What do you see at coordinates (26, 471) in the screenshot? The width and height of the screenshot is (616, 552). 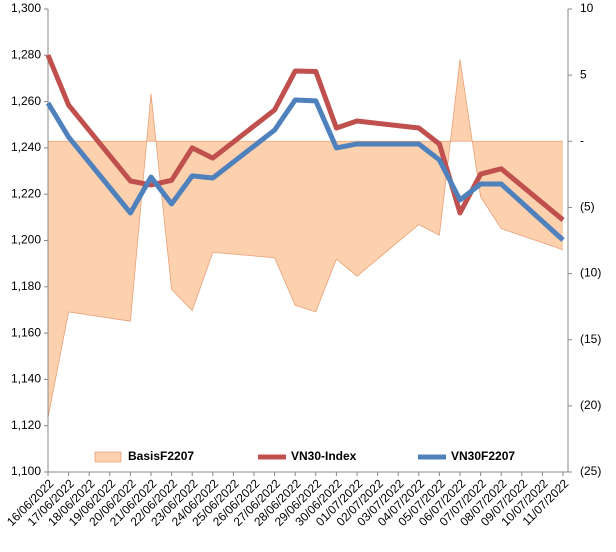 I see `y-tick-label: 1,100` at bounding box center [26, 471].